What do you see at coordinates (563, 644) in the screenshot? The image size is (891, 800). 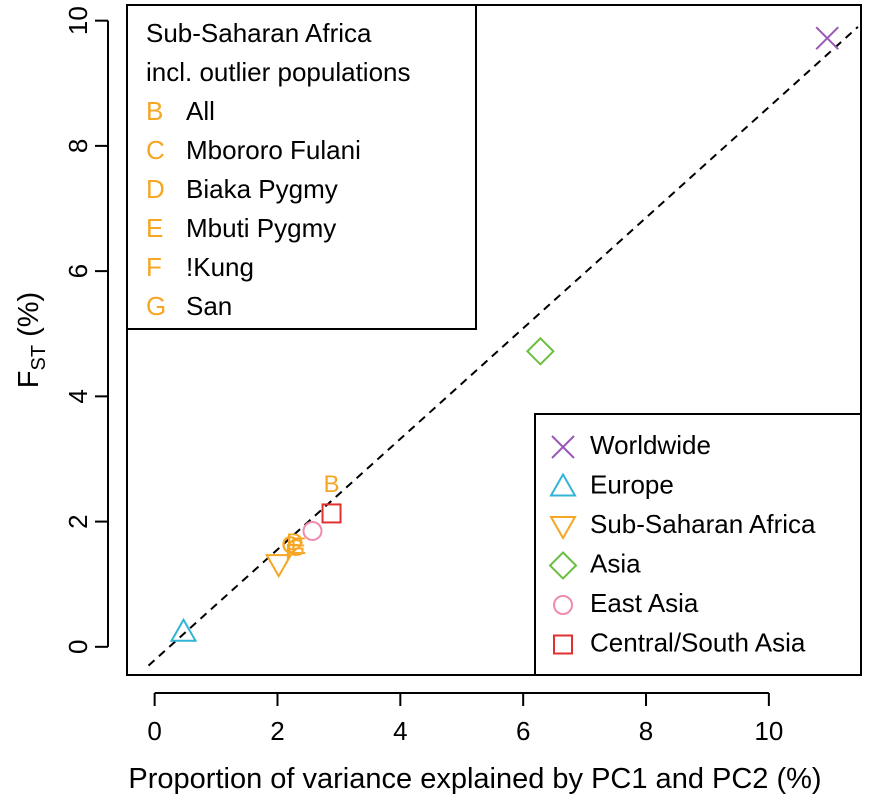 I see `legend-marker-central-south-asia` at bounding box center [563, 644].